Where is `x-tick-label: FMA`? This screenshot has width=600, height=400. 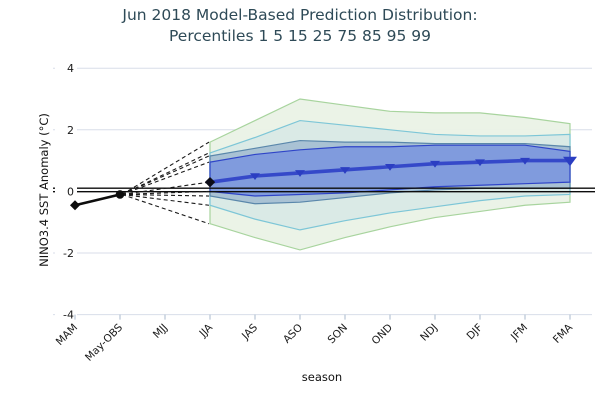 x-tick-label: FMA is located at coordinates (563, 333).